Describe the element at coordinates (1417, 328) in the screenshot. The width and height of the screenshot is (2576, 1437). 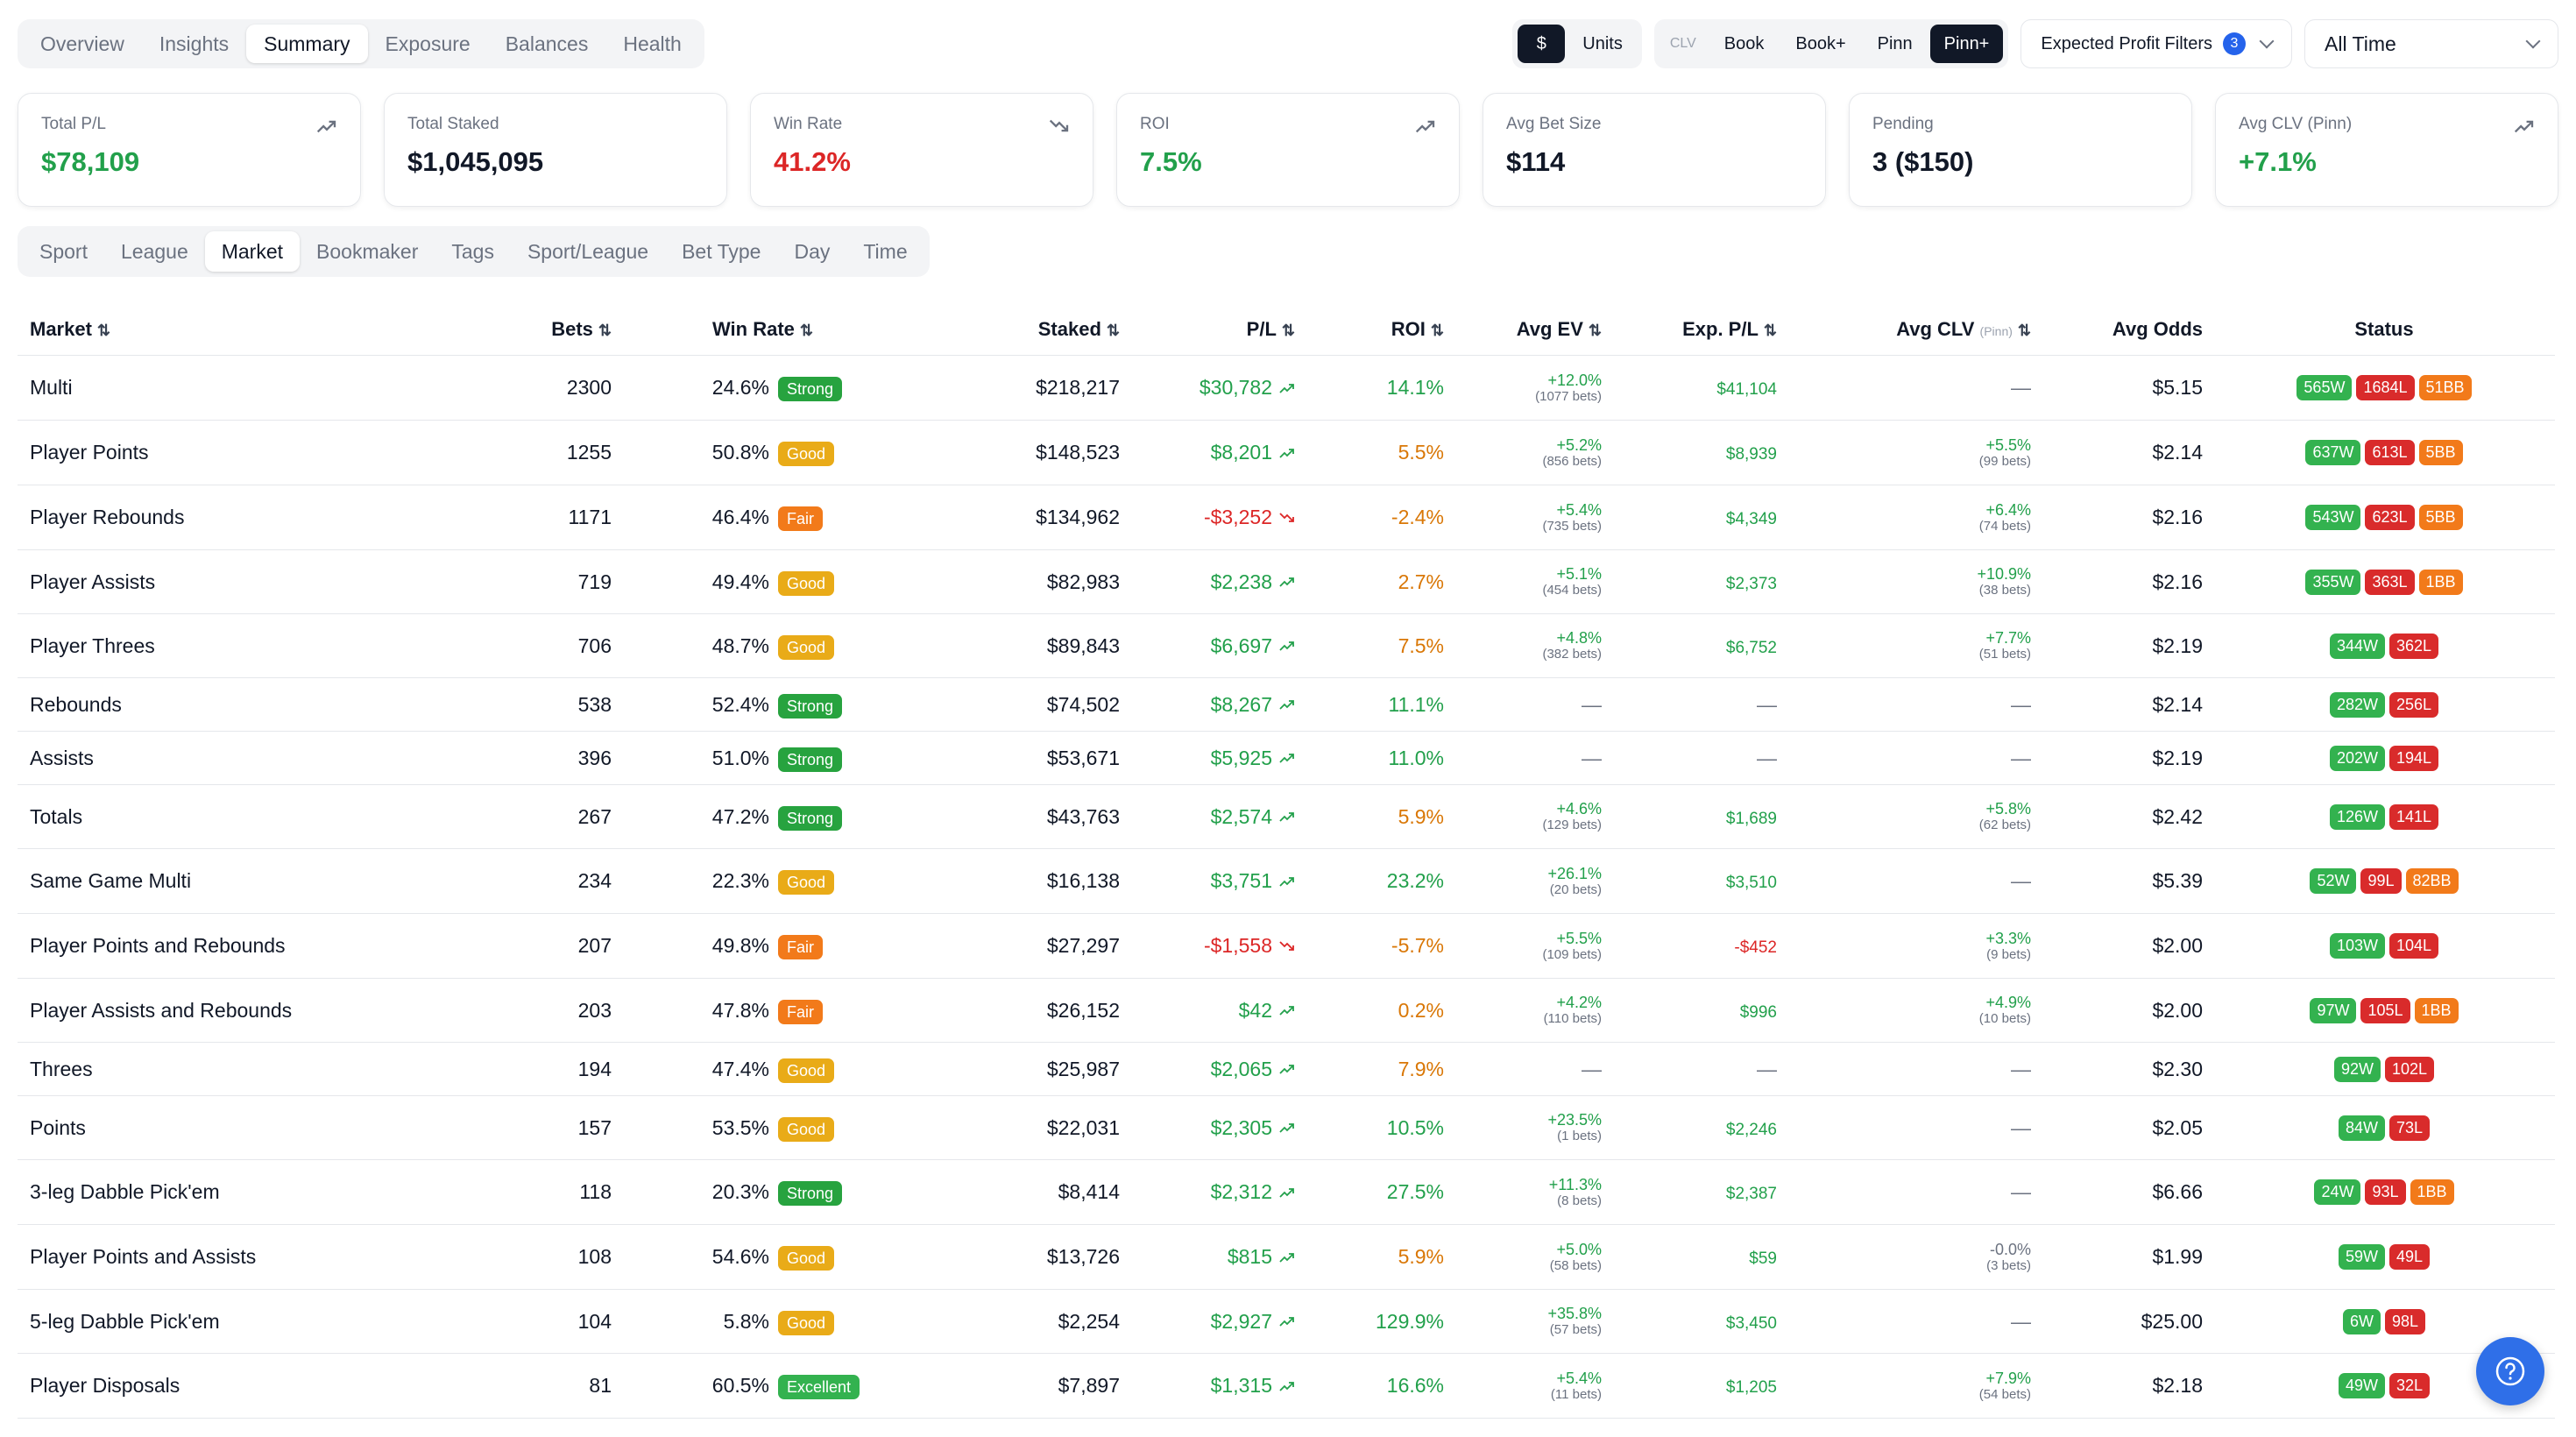
I see `col-roi: ROI ⇅` at that location.